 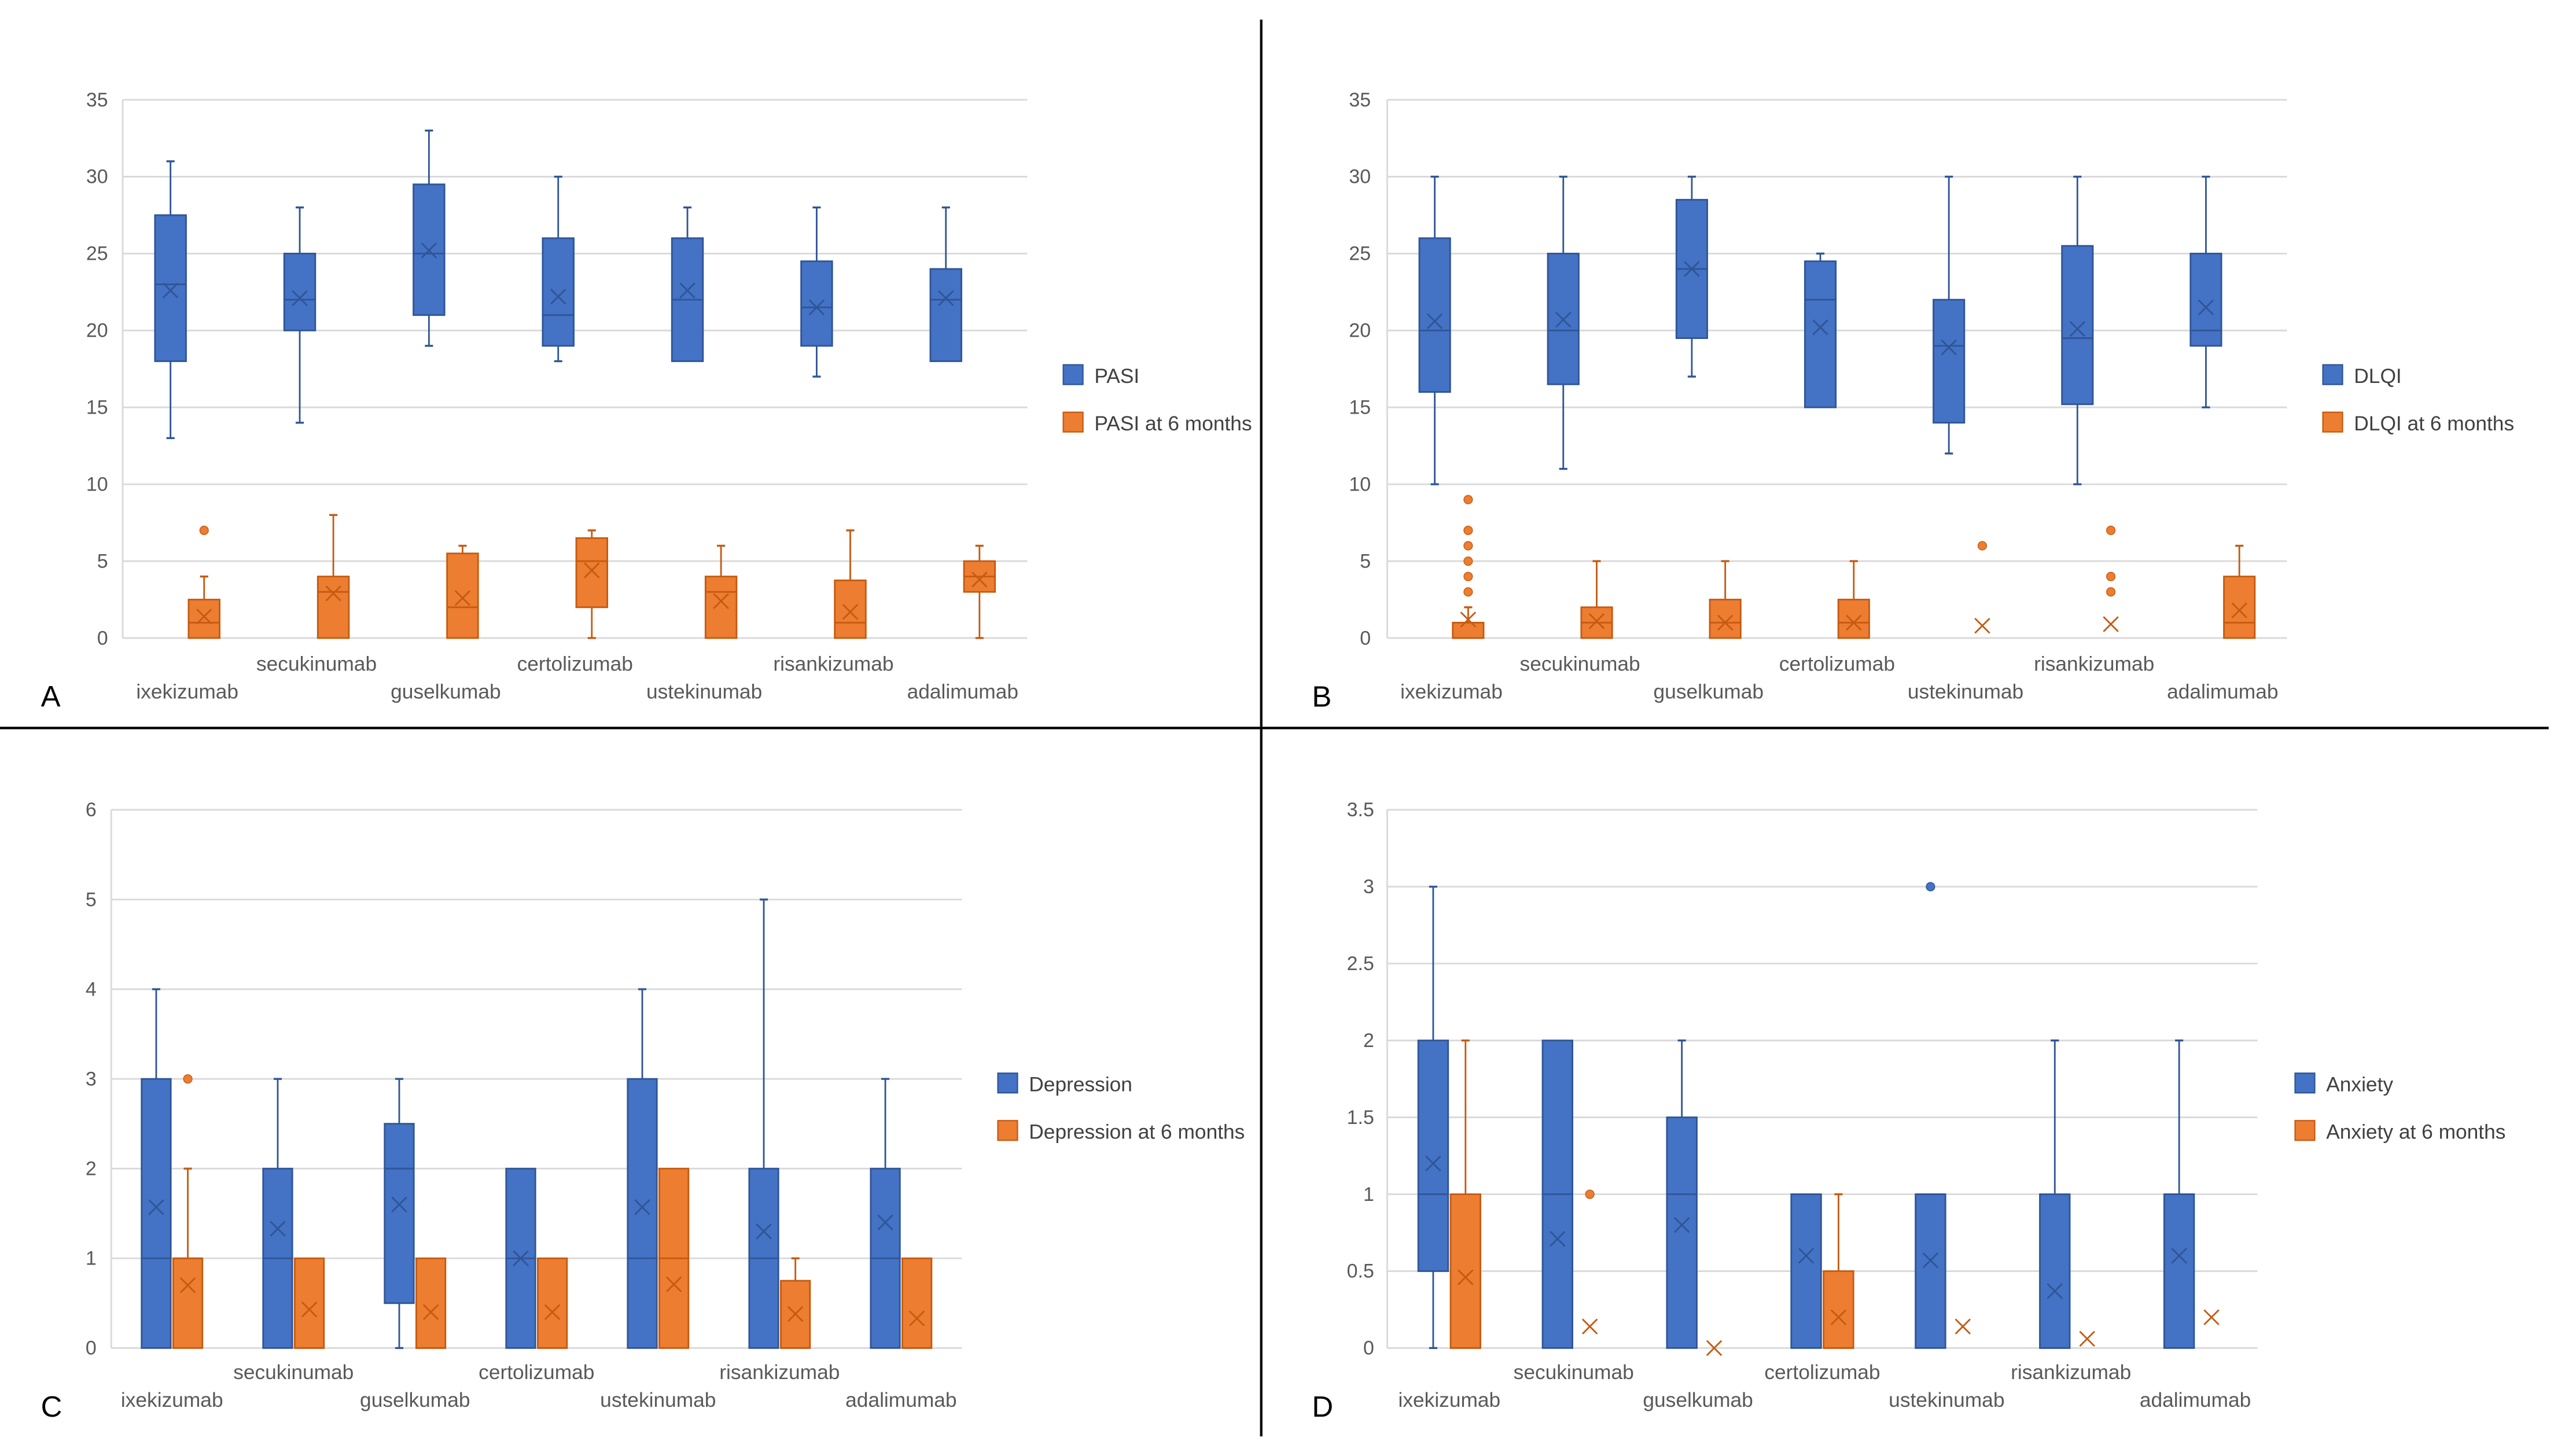 I want to click on legend-label: Anxiety, so click(x=2359, y=1085).